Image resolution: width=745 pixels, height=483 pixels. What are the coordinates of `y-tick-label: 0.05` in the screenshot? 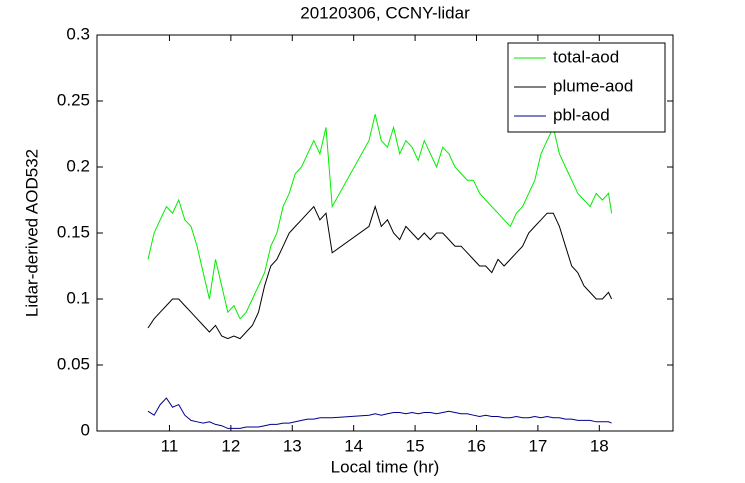 It's located at (73, 363).